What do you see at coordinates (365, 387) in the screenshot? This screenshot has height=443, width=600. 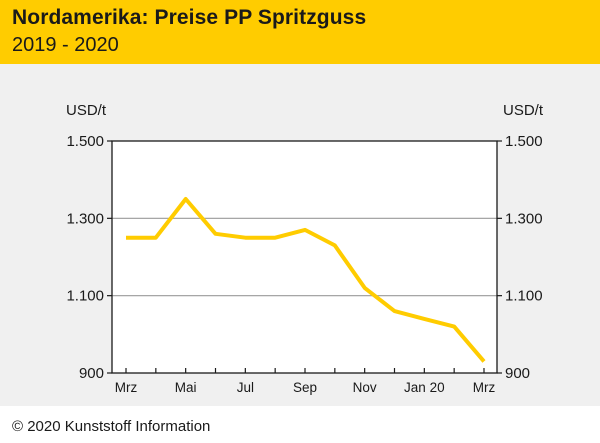 I see `x-tick-label: Nov` at bounding box center [365, 387].